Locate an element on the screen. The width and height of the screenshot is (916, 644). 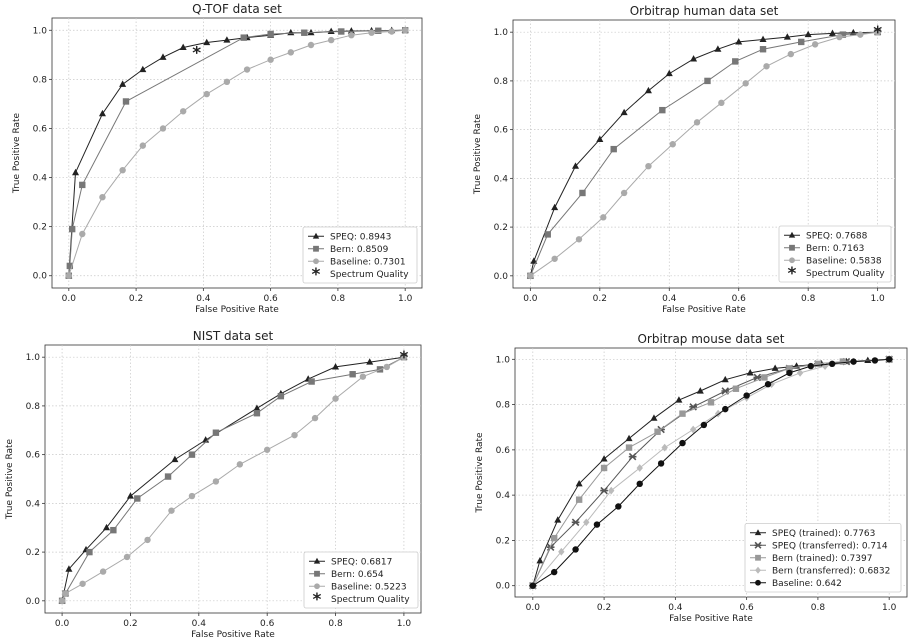
y-tick-label: 0.2 is located at coordinates (501, 228).